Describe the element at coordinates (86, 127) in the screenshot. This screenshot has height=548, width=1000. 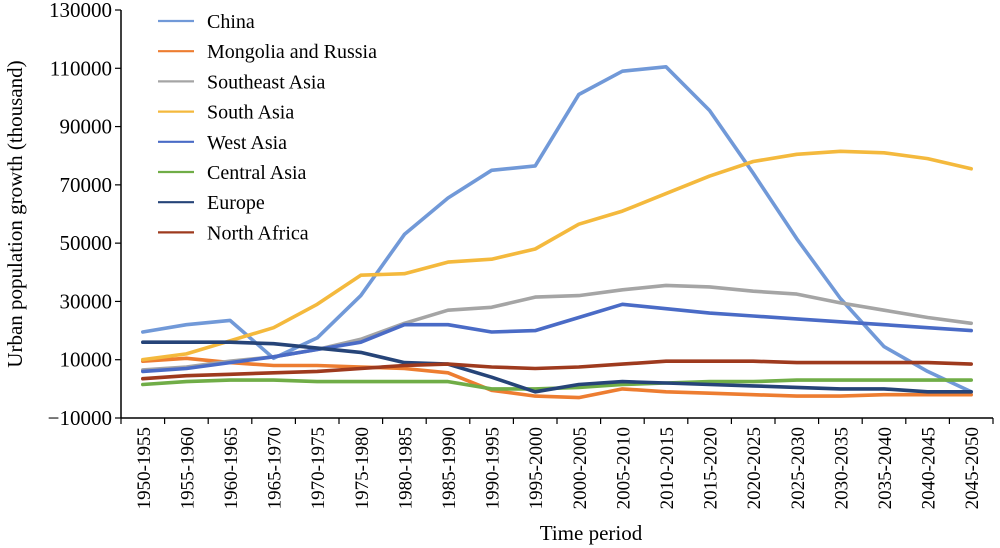
I see `y-tick-label: 90000` at that location.